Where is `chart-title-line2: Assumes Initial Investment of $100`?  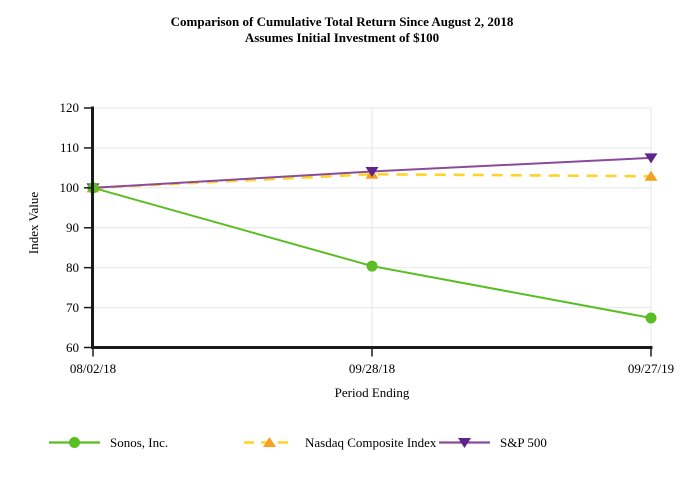
chart-title-line2: Assumes Initial Investment of $100 is located at coordinates (342, 37).